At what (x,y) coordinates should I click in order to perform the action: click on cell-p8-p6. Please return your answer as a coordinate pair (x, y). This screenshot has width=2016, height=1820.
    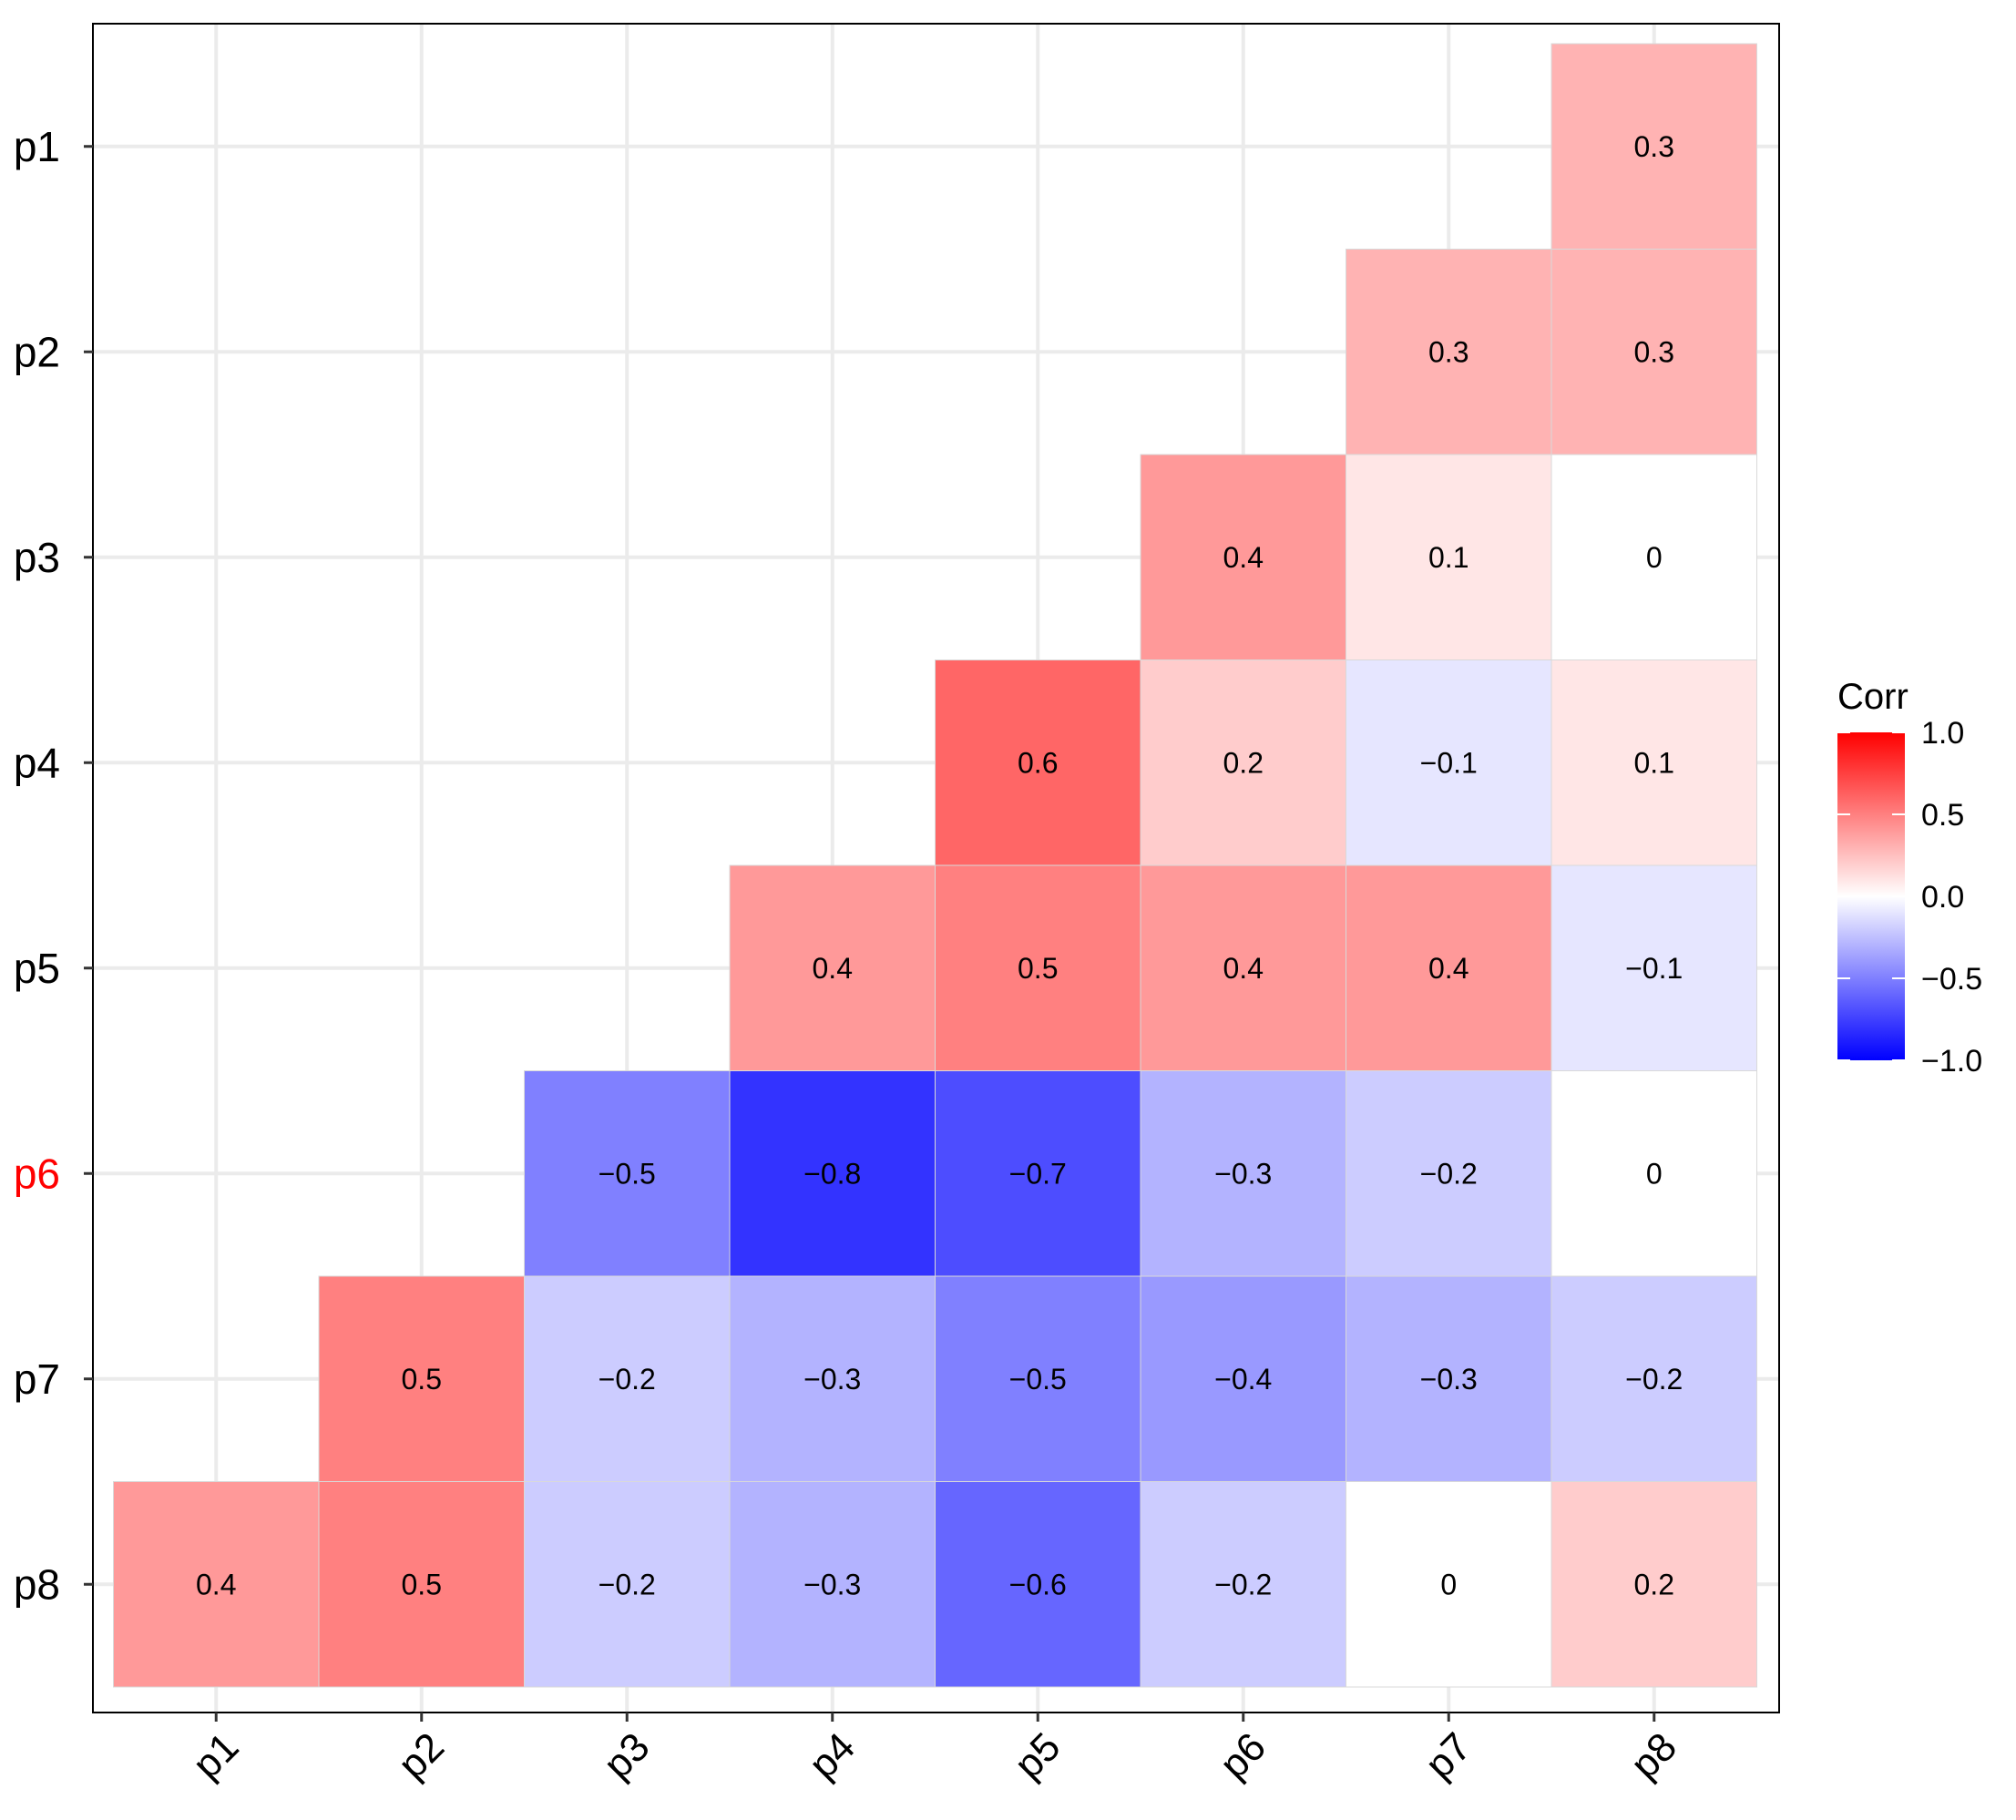
    Looking at the image, I should click on (1243, 1585).